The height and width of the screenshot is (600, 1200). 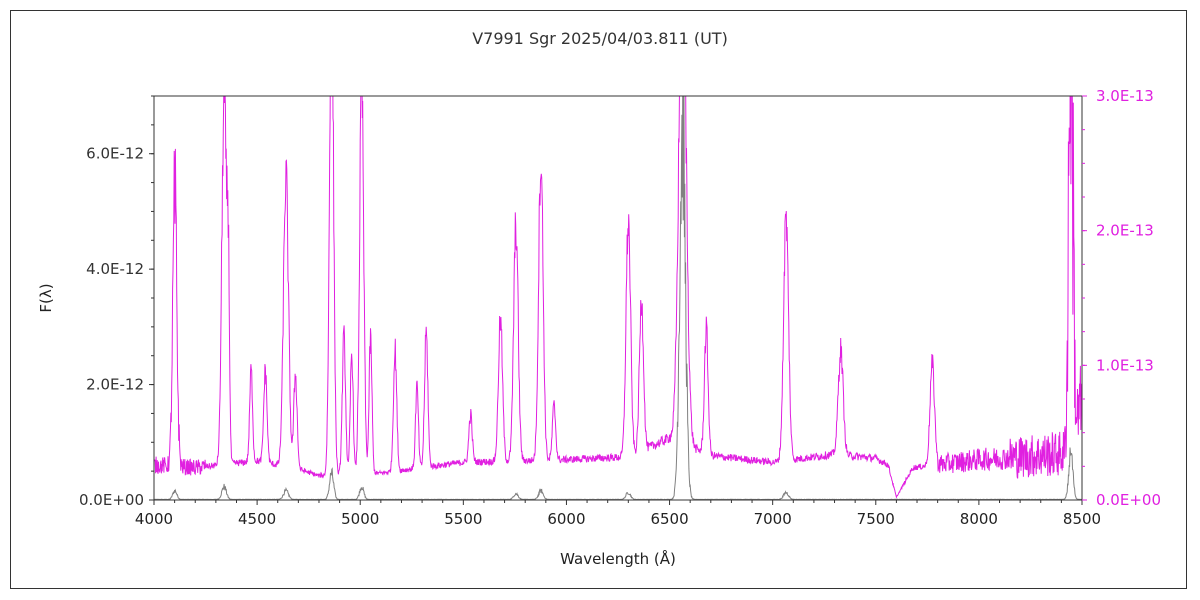 I want to click on y-left-tick-label: 0.0E+00, so click(x=111, y=500).